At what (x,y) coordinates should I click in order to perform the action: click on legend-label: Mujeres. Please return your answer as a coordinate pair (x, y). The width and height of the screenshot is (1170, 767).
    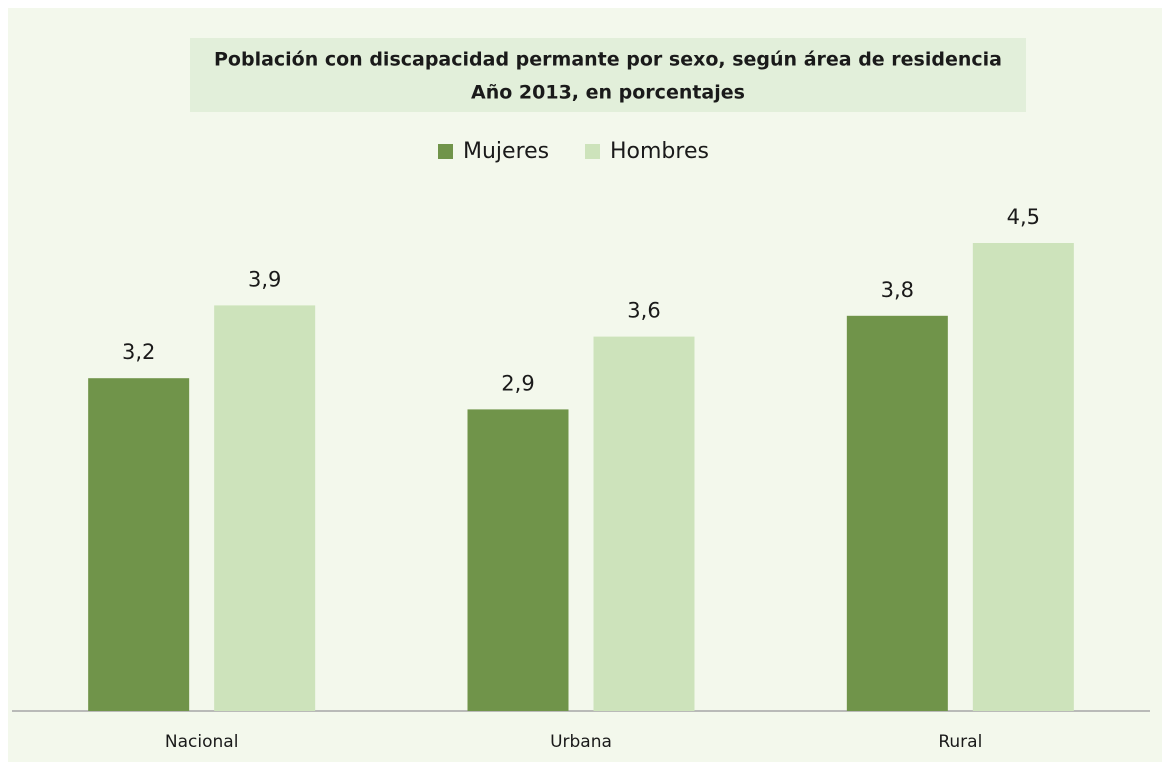
    Looking at the image, I should click on (506, 151).